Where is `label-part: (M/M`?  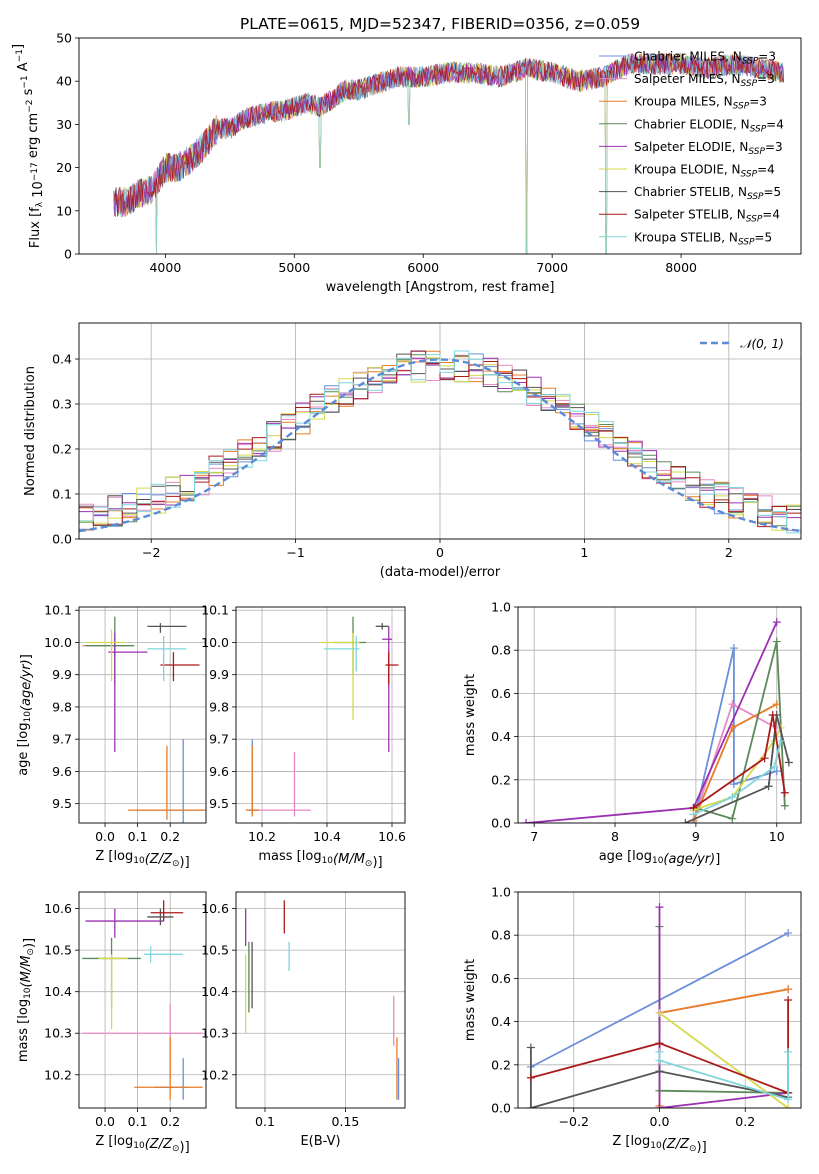
label-part: (M/M is located at coordinates (349, 859).